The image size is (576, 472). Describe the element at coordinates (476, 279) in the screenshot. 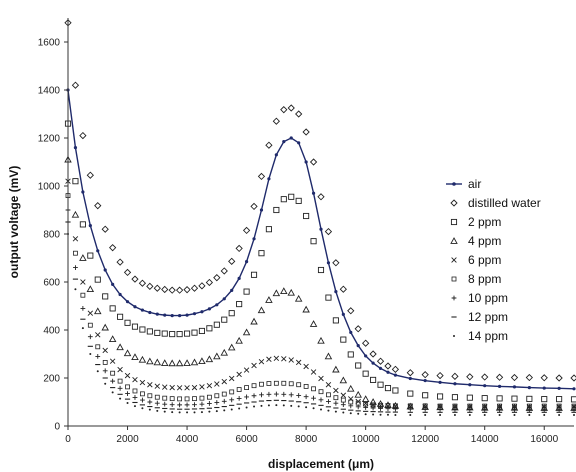

I see `legend-item: 8 ppm` at that location.